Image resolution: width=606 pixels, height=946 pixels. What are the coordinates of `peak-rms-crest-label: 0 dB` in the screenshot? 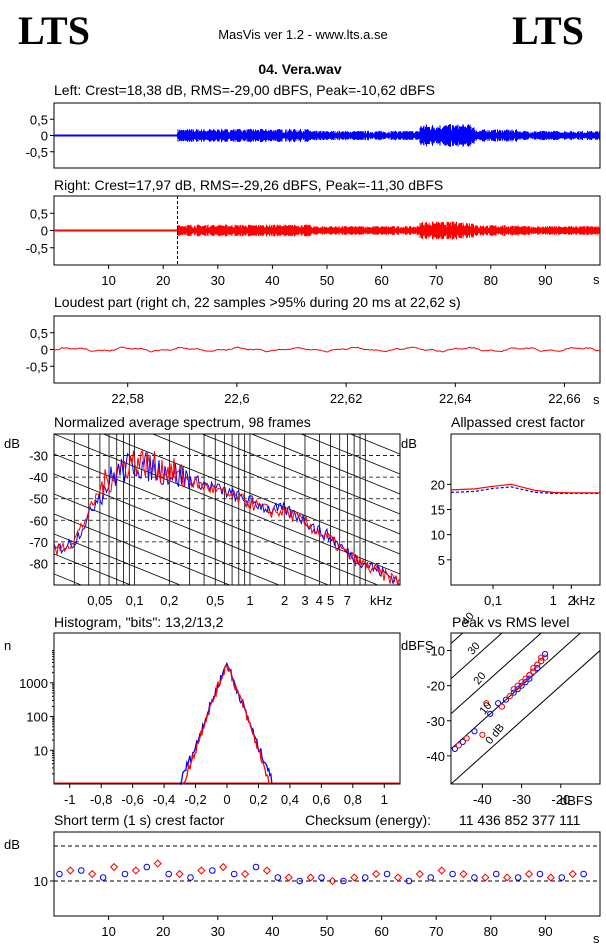 It's located at (495, 734).